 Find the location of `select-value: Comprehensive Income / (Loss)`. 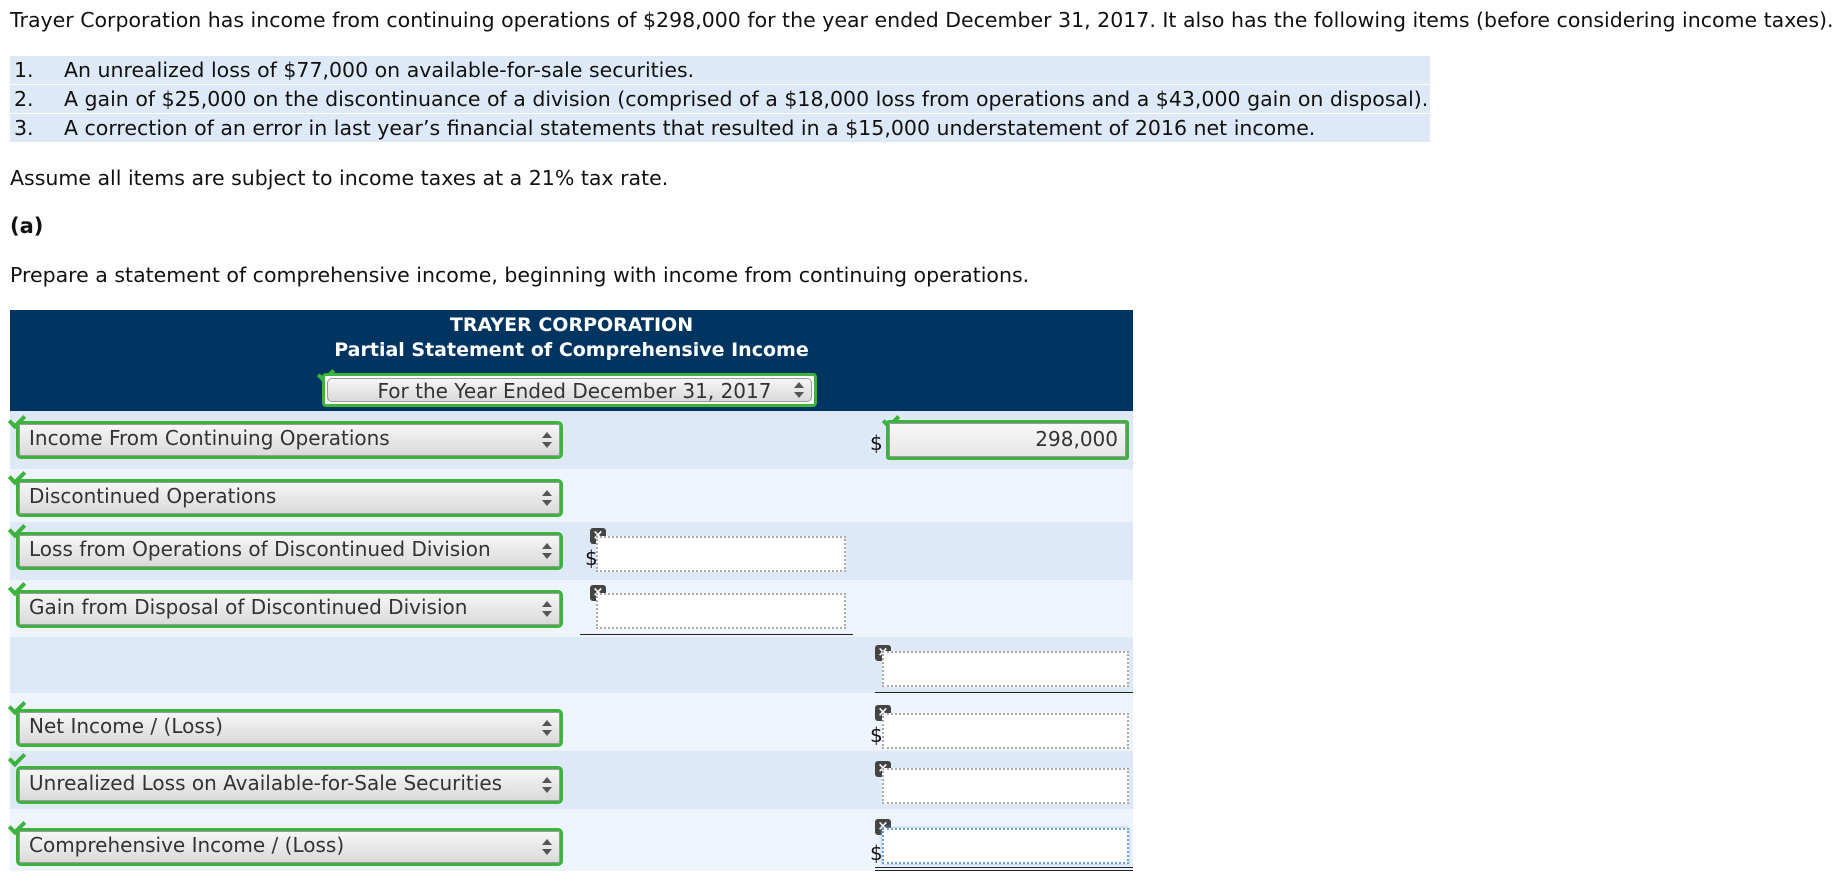

select-value: Comprehensive Income / (Loss) is located at coordinates (187, 845).